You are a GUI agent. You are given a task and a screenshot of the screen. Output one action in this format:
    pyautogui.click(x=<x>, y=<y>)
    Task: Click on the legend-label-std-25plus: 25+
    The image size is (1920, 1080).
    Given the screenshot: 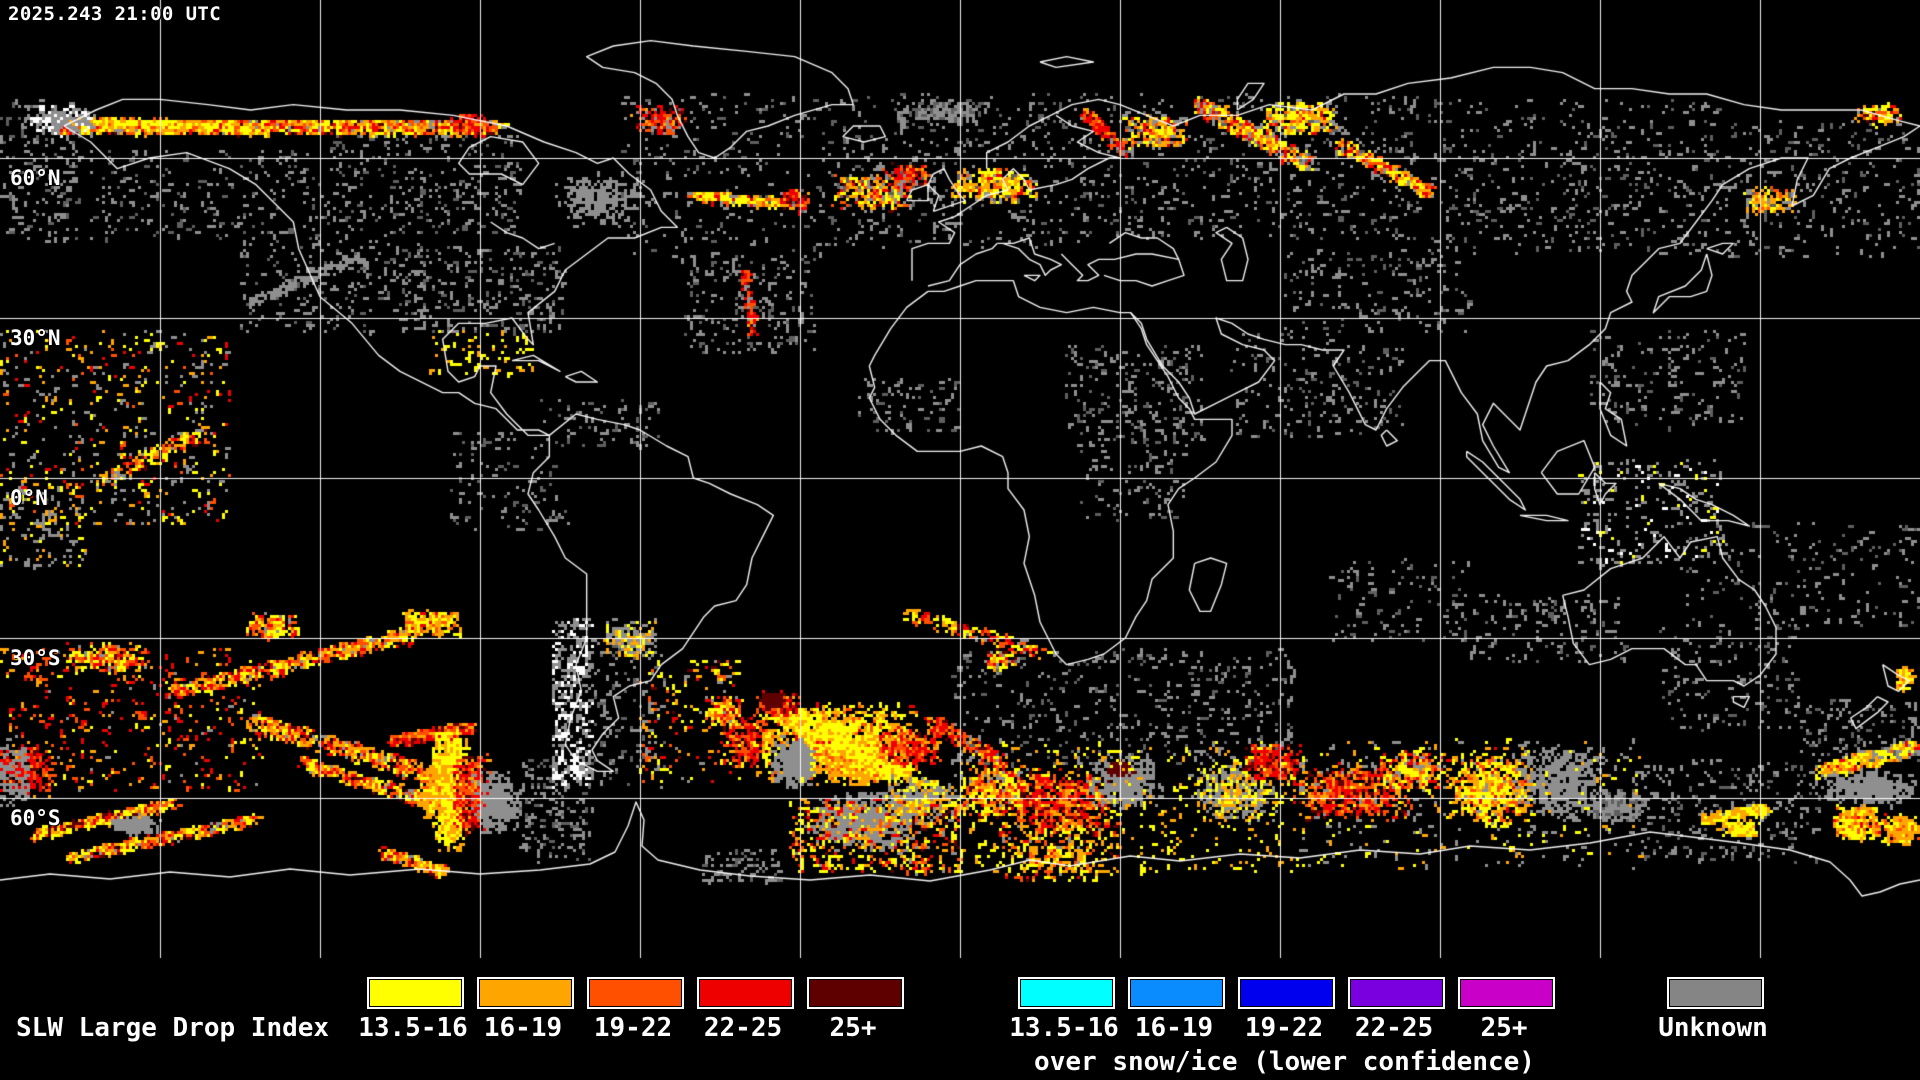 What is the action you would take?
    pyautogui.click(x=853, y=1028)
    